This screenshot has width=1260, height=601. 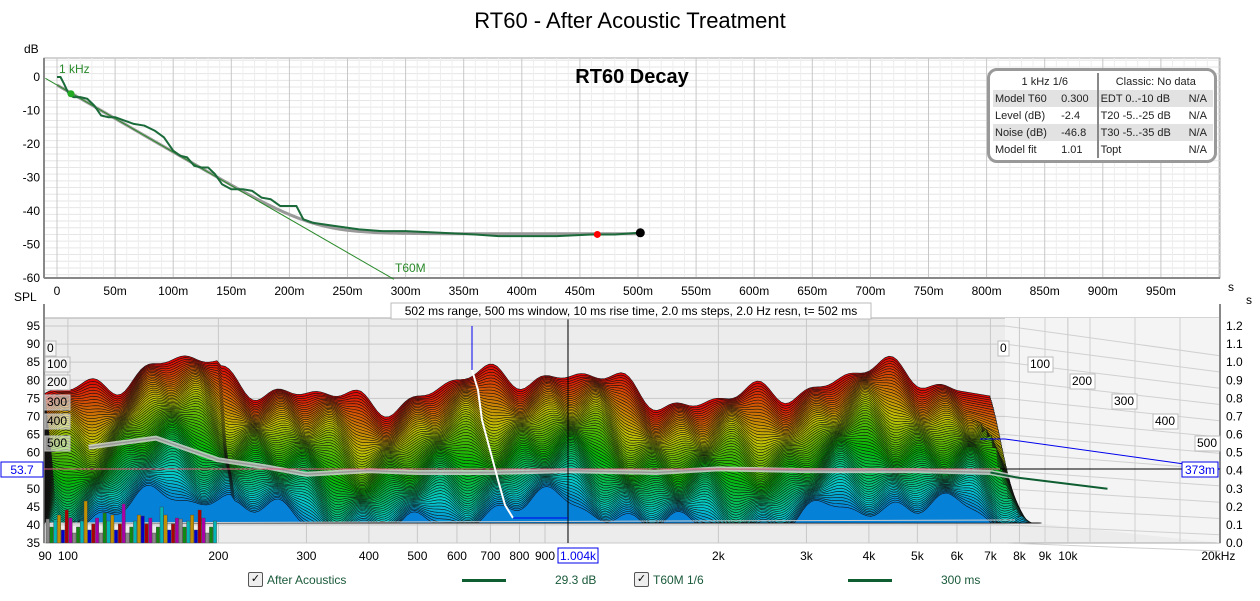 I want to click on decay-curve, so click(x=349, y=157).